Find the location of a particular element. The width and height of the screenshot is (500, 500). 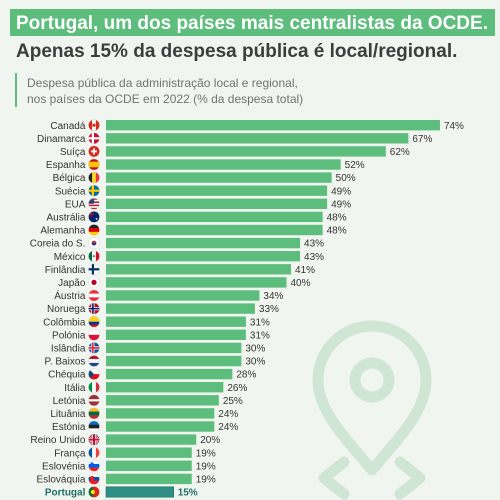

category-label: Suíça is located at coordinates (73, 152).